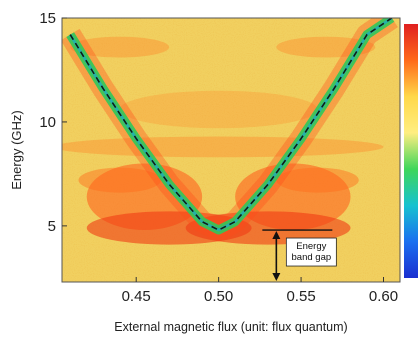  I want to click on x-axis: 0.45 0.50 0.55 0.60, so click(260, 291).